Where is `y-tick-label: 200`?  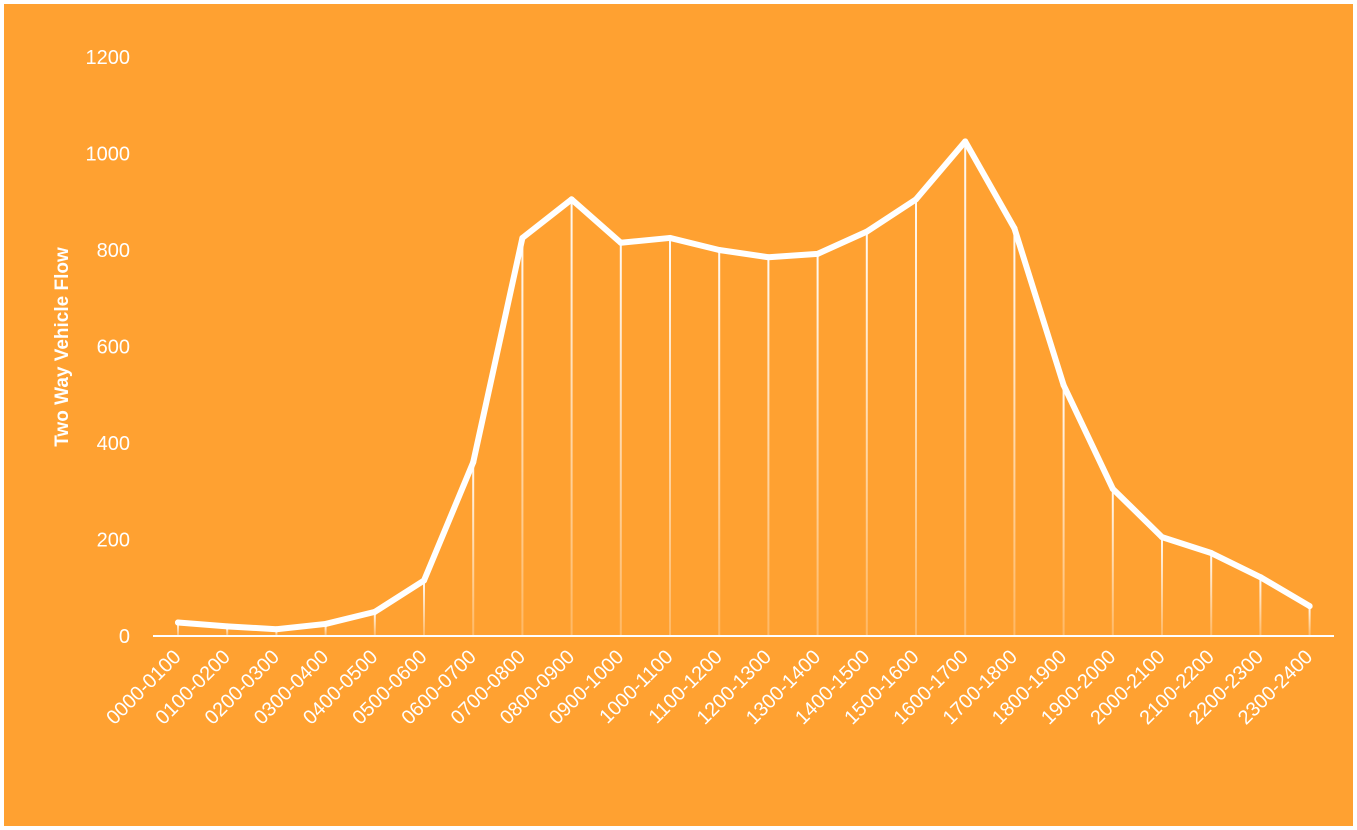 y-tick-label: 200 is located at coordinates (113, 541).